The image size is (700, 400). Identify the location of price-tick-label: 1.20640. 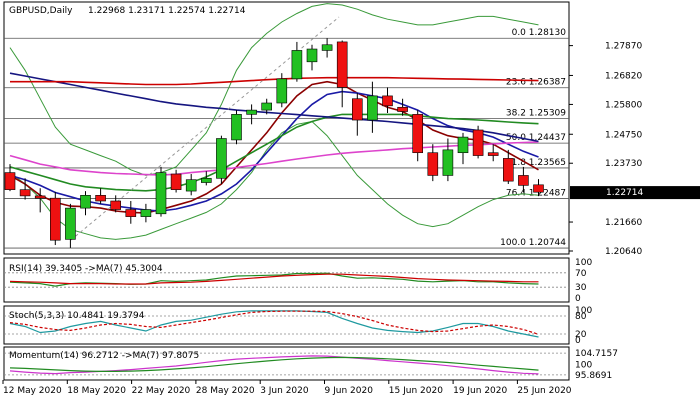
(623, 252).